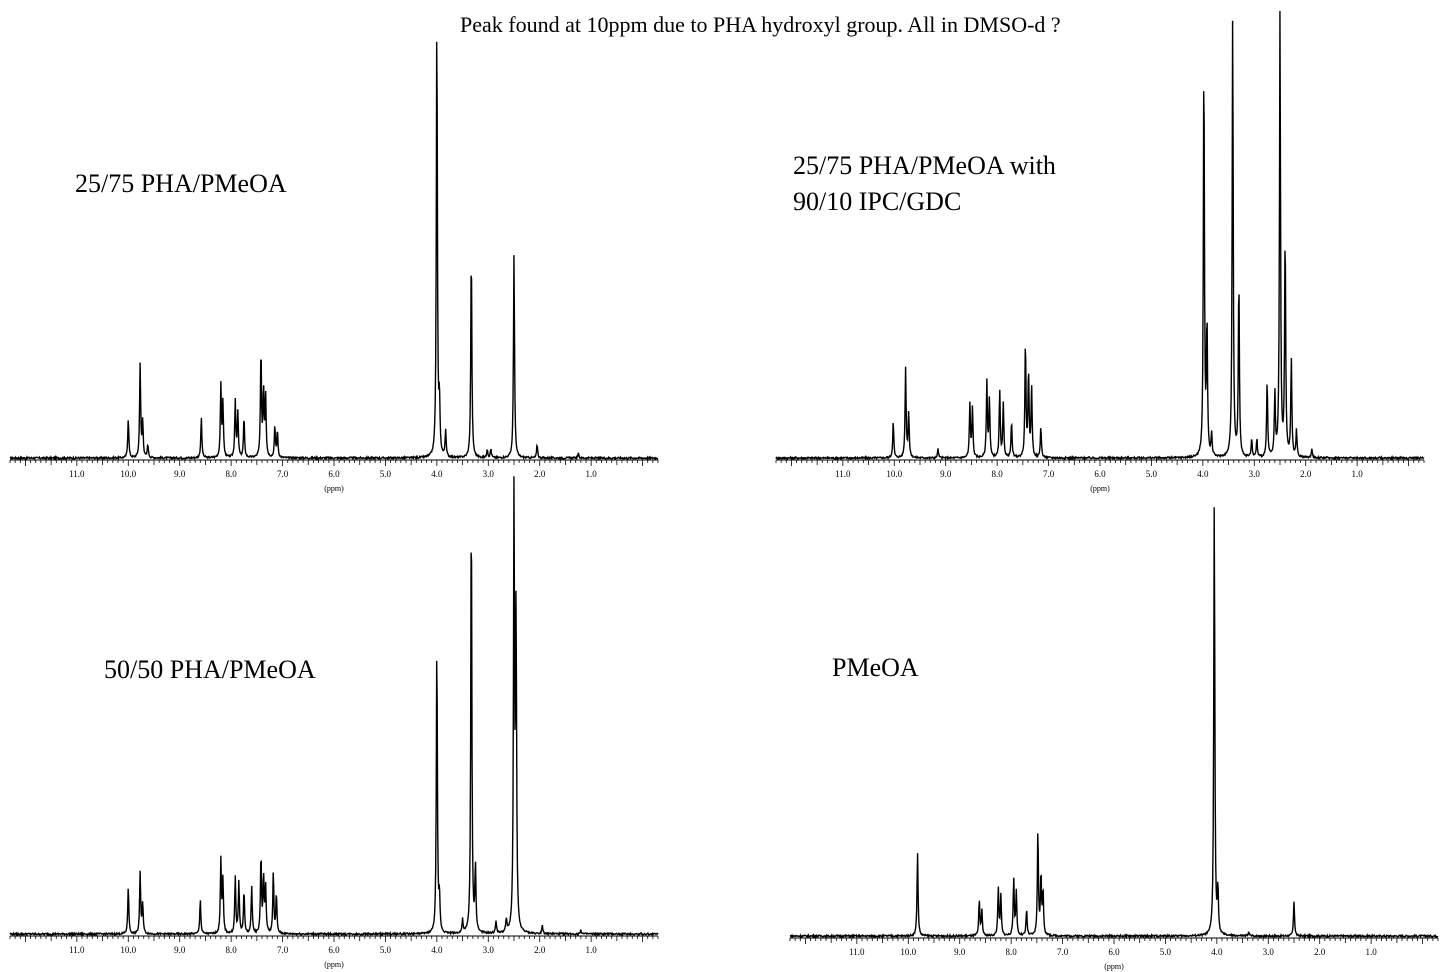 The width and height of the screenshot is (1442, 972). What do you see at coordinates (875, 667) in the screenshot?
I see `spectrum-title: PMeOA` at bounding box center [875, 667].